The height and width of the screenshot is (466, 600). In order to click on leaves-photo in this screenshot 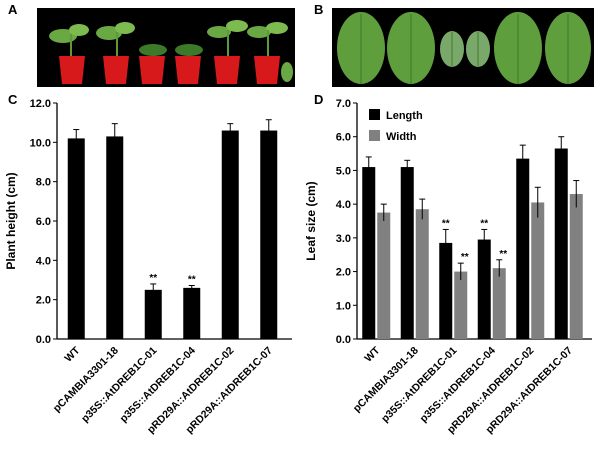, I will do `click(463, 47)`.